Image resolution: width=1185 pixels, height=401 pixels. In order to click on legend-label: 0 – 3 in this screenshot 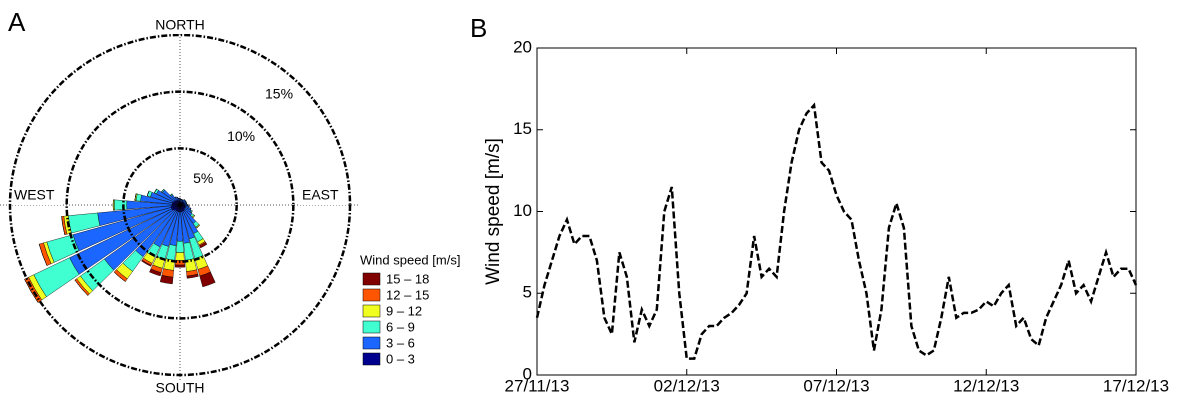, I will do `click(400, 358)`.